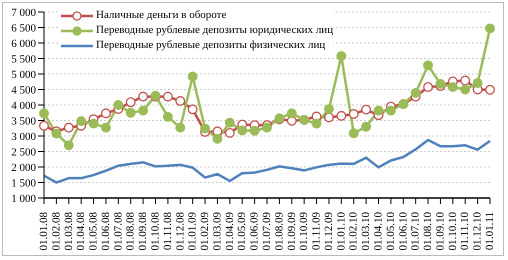 The image size is (508, 260). Describe the element at coordinates (416, 231) in the screenshot. I see `x-tick-label: 01.07.10` at that location.